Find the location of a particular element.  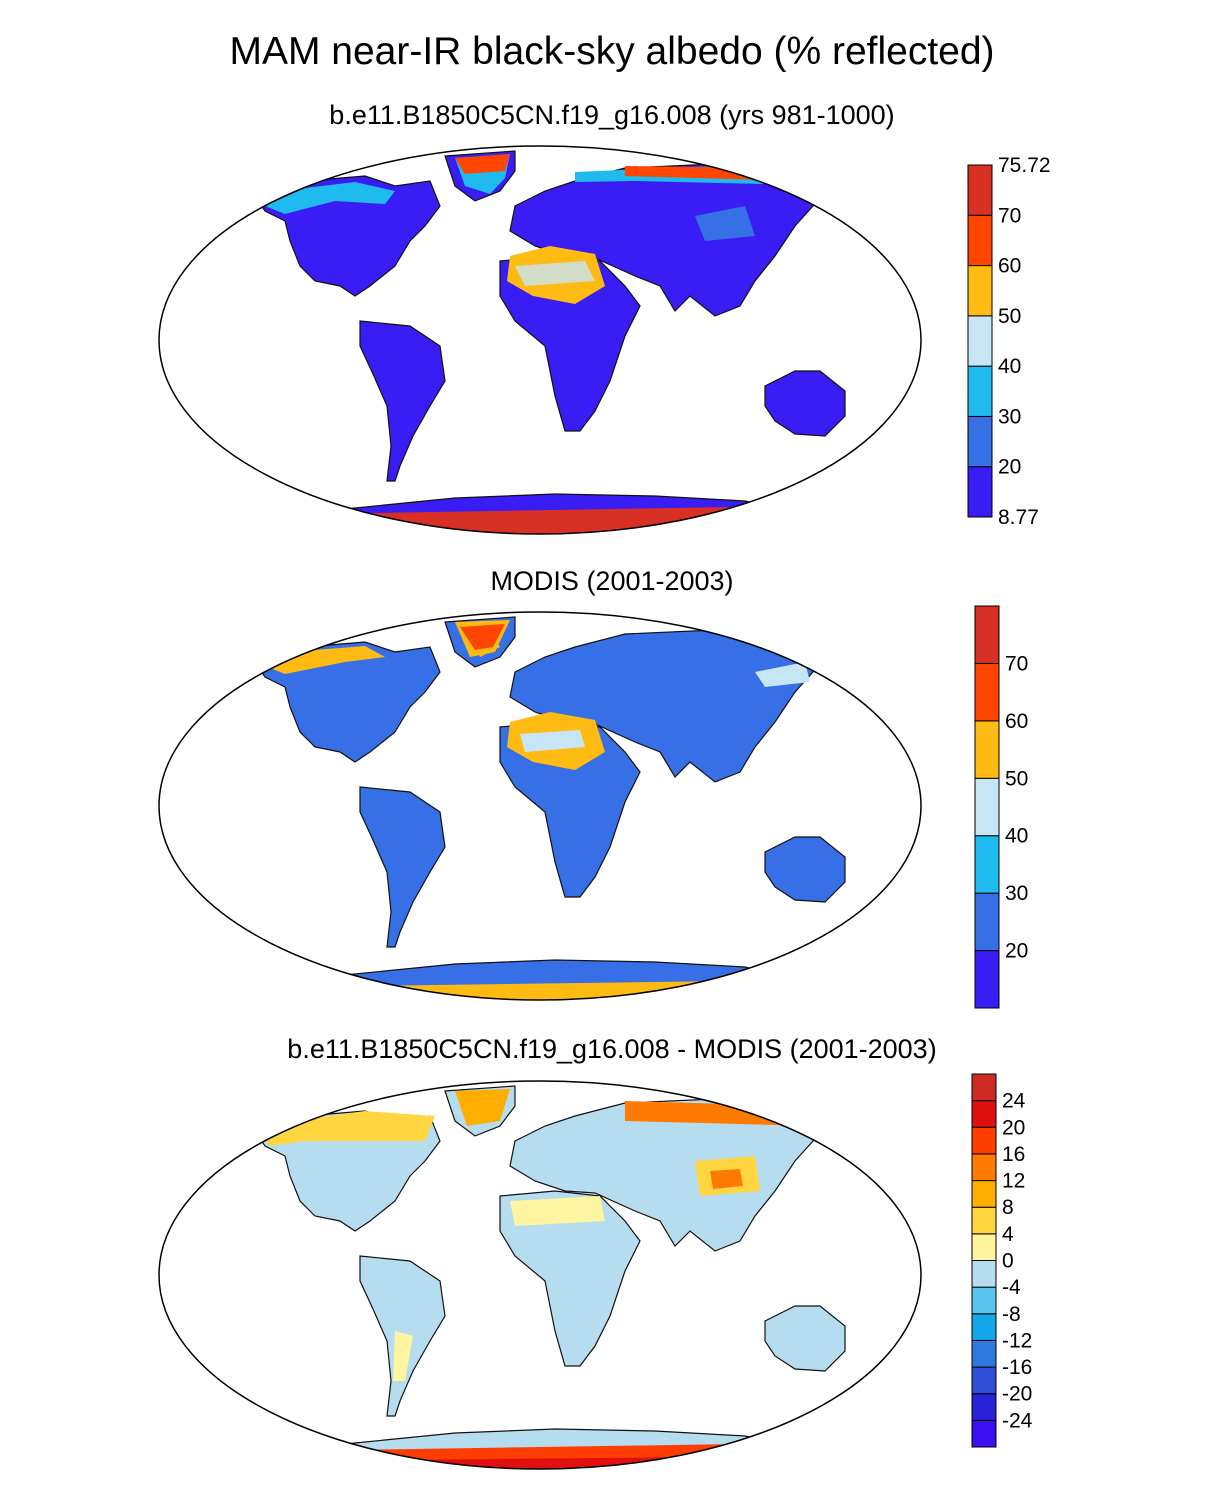

colorbar-label: -16 is located at coordinates (1017, 1367).